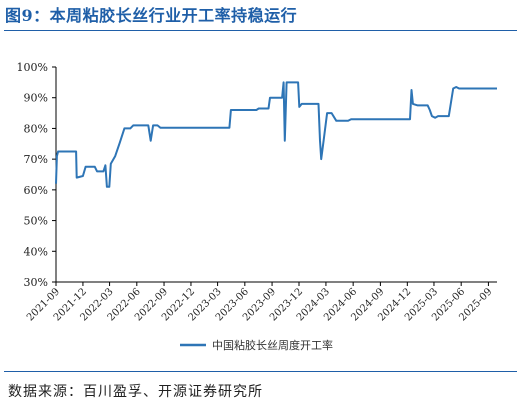 Image resolution: width=521 pixels, height=405 pixels. I want to click on title-divider, so click(260, 30).